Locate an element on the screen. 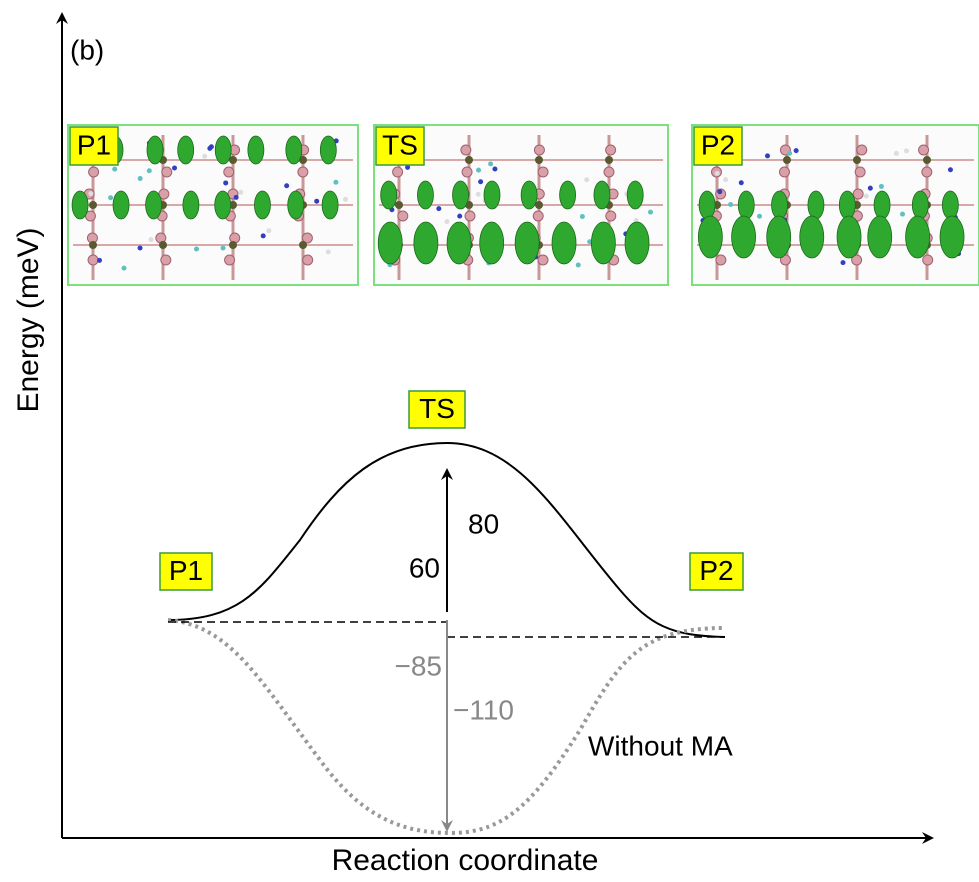  y-axis-label: Energy (meV) is located at coordinates (28, 319).